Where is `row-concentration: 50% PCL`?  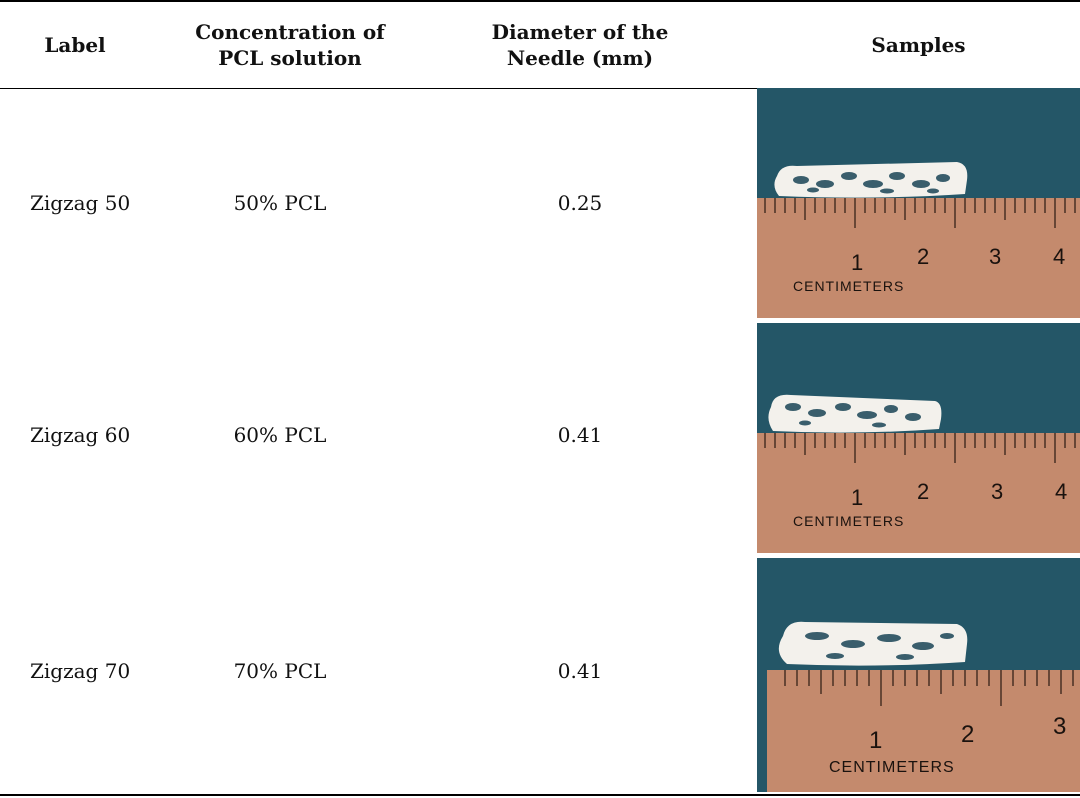 row-concentration: 50% PCL is located at coordinates (280, 203).